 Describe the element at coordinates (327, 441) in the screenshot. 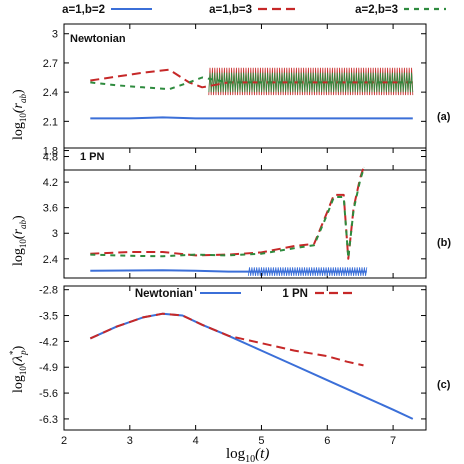

I see `x-tick-label: 6` at that location.